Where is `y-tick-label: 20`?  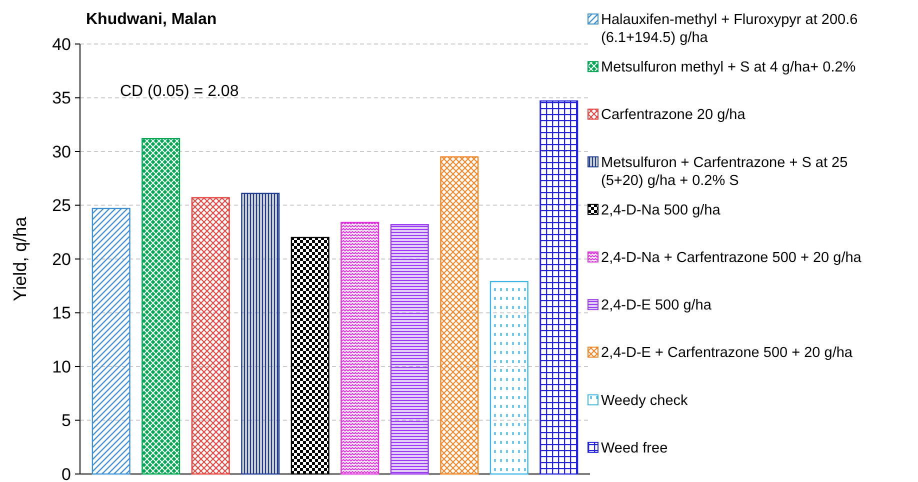 y-tick-label: 20 is located at coordinates (61, 259).